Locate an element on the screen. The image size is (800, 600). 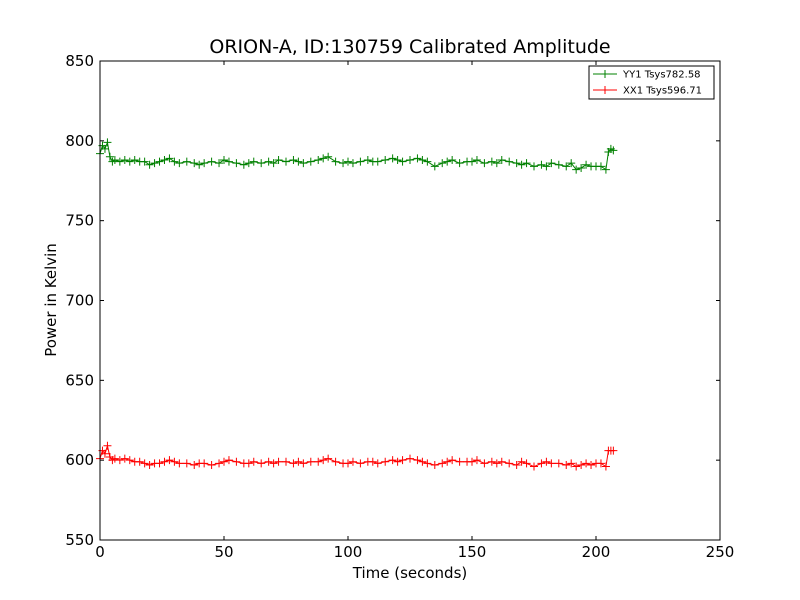
x-tick-label: 0 is located at coordinates (100, 552).